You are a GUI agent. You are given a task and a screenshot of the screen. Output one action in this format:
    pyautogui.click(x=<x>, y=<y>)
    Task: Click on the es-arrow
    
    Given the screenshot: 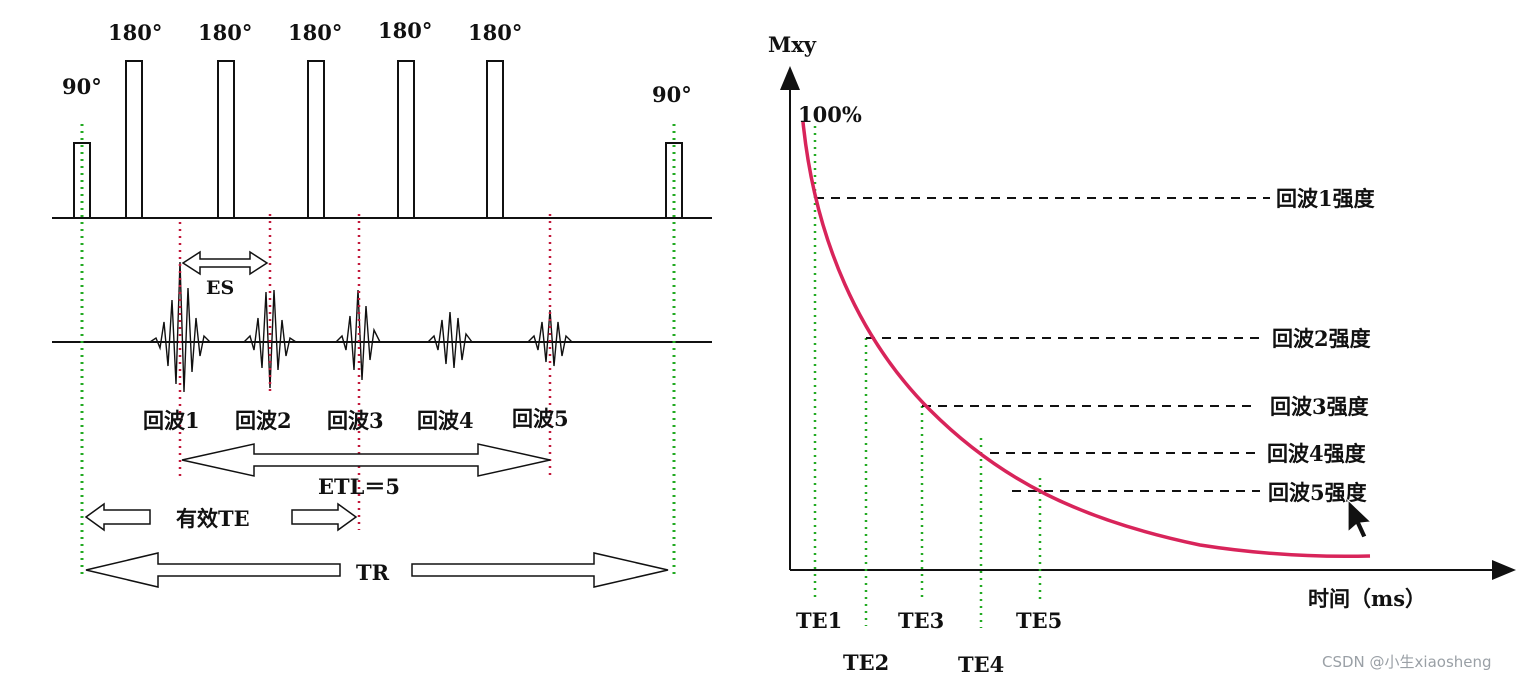 What is the action you would take?
    pyautogui.click(x=225, y=263)
    